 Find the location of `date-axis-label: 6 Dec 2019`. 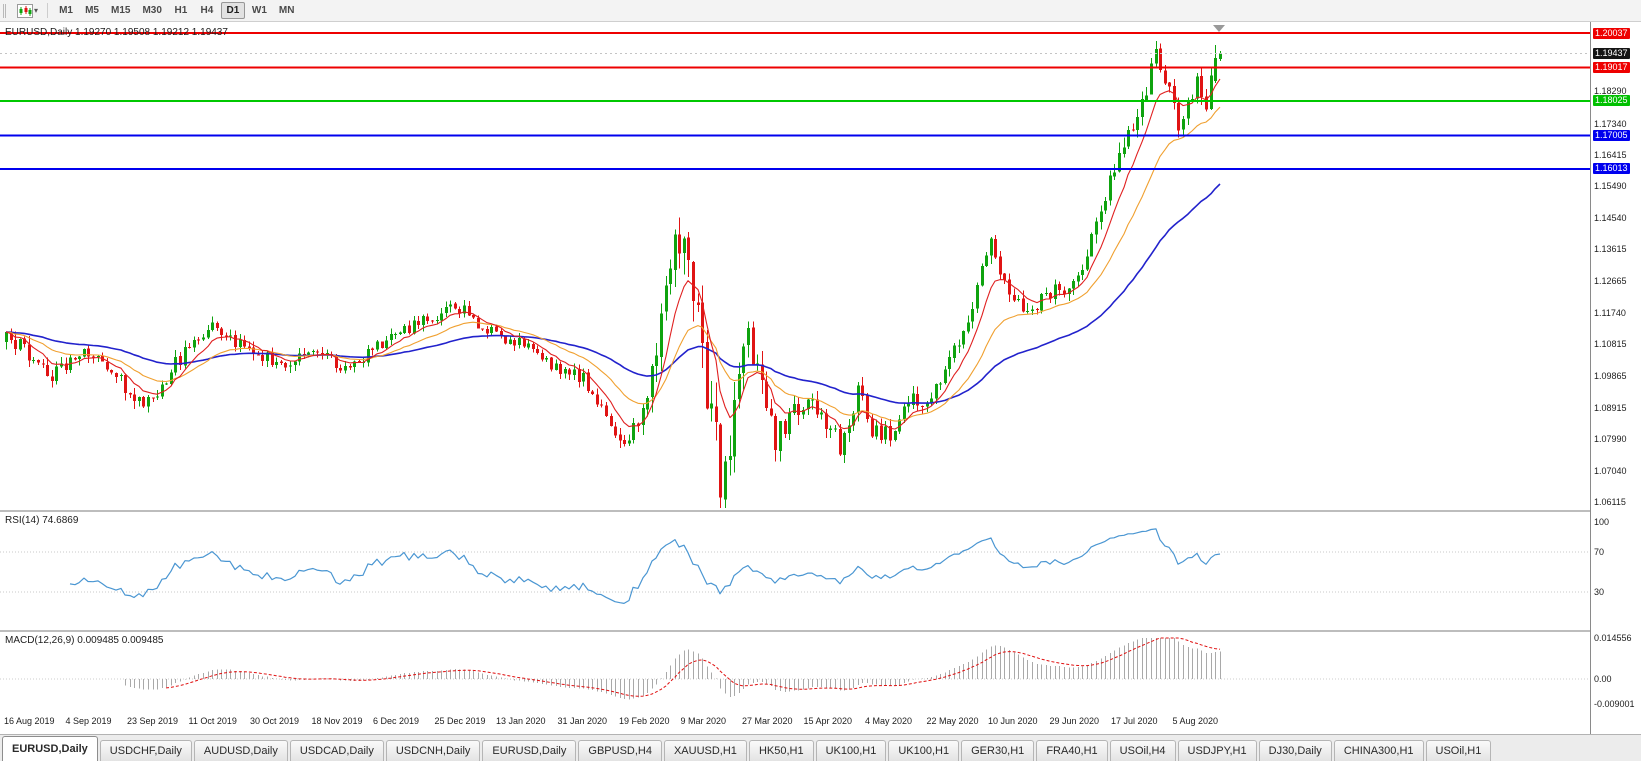

date-axis-label: 6 Dec 2019 is located at coordinates (396, 721).